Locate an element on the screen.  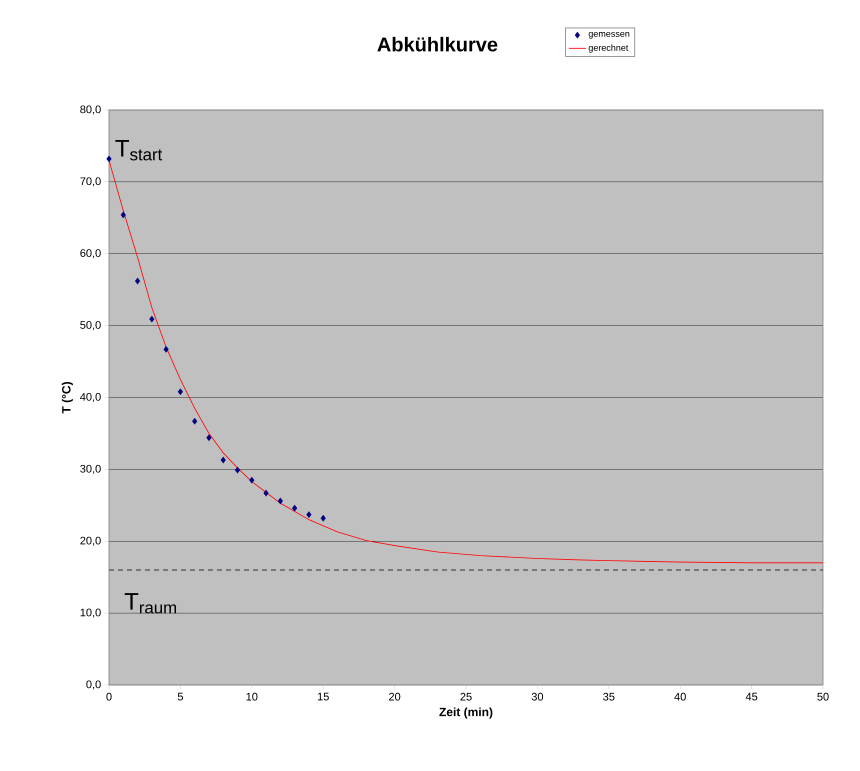
y-tick-label: 10,0 is located at coordinates (90, 613).